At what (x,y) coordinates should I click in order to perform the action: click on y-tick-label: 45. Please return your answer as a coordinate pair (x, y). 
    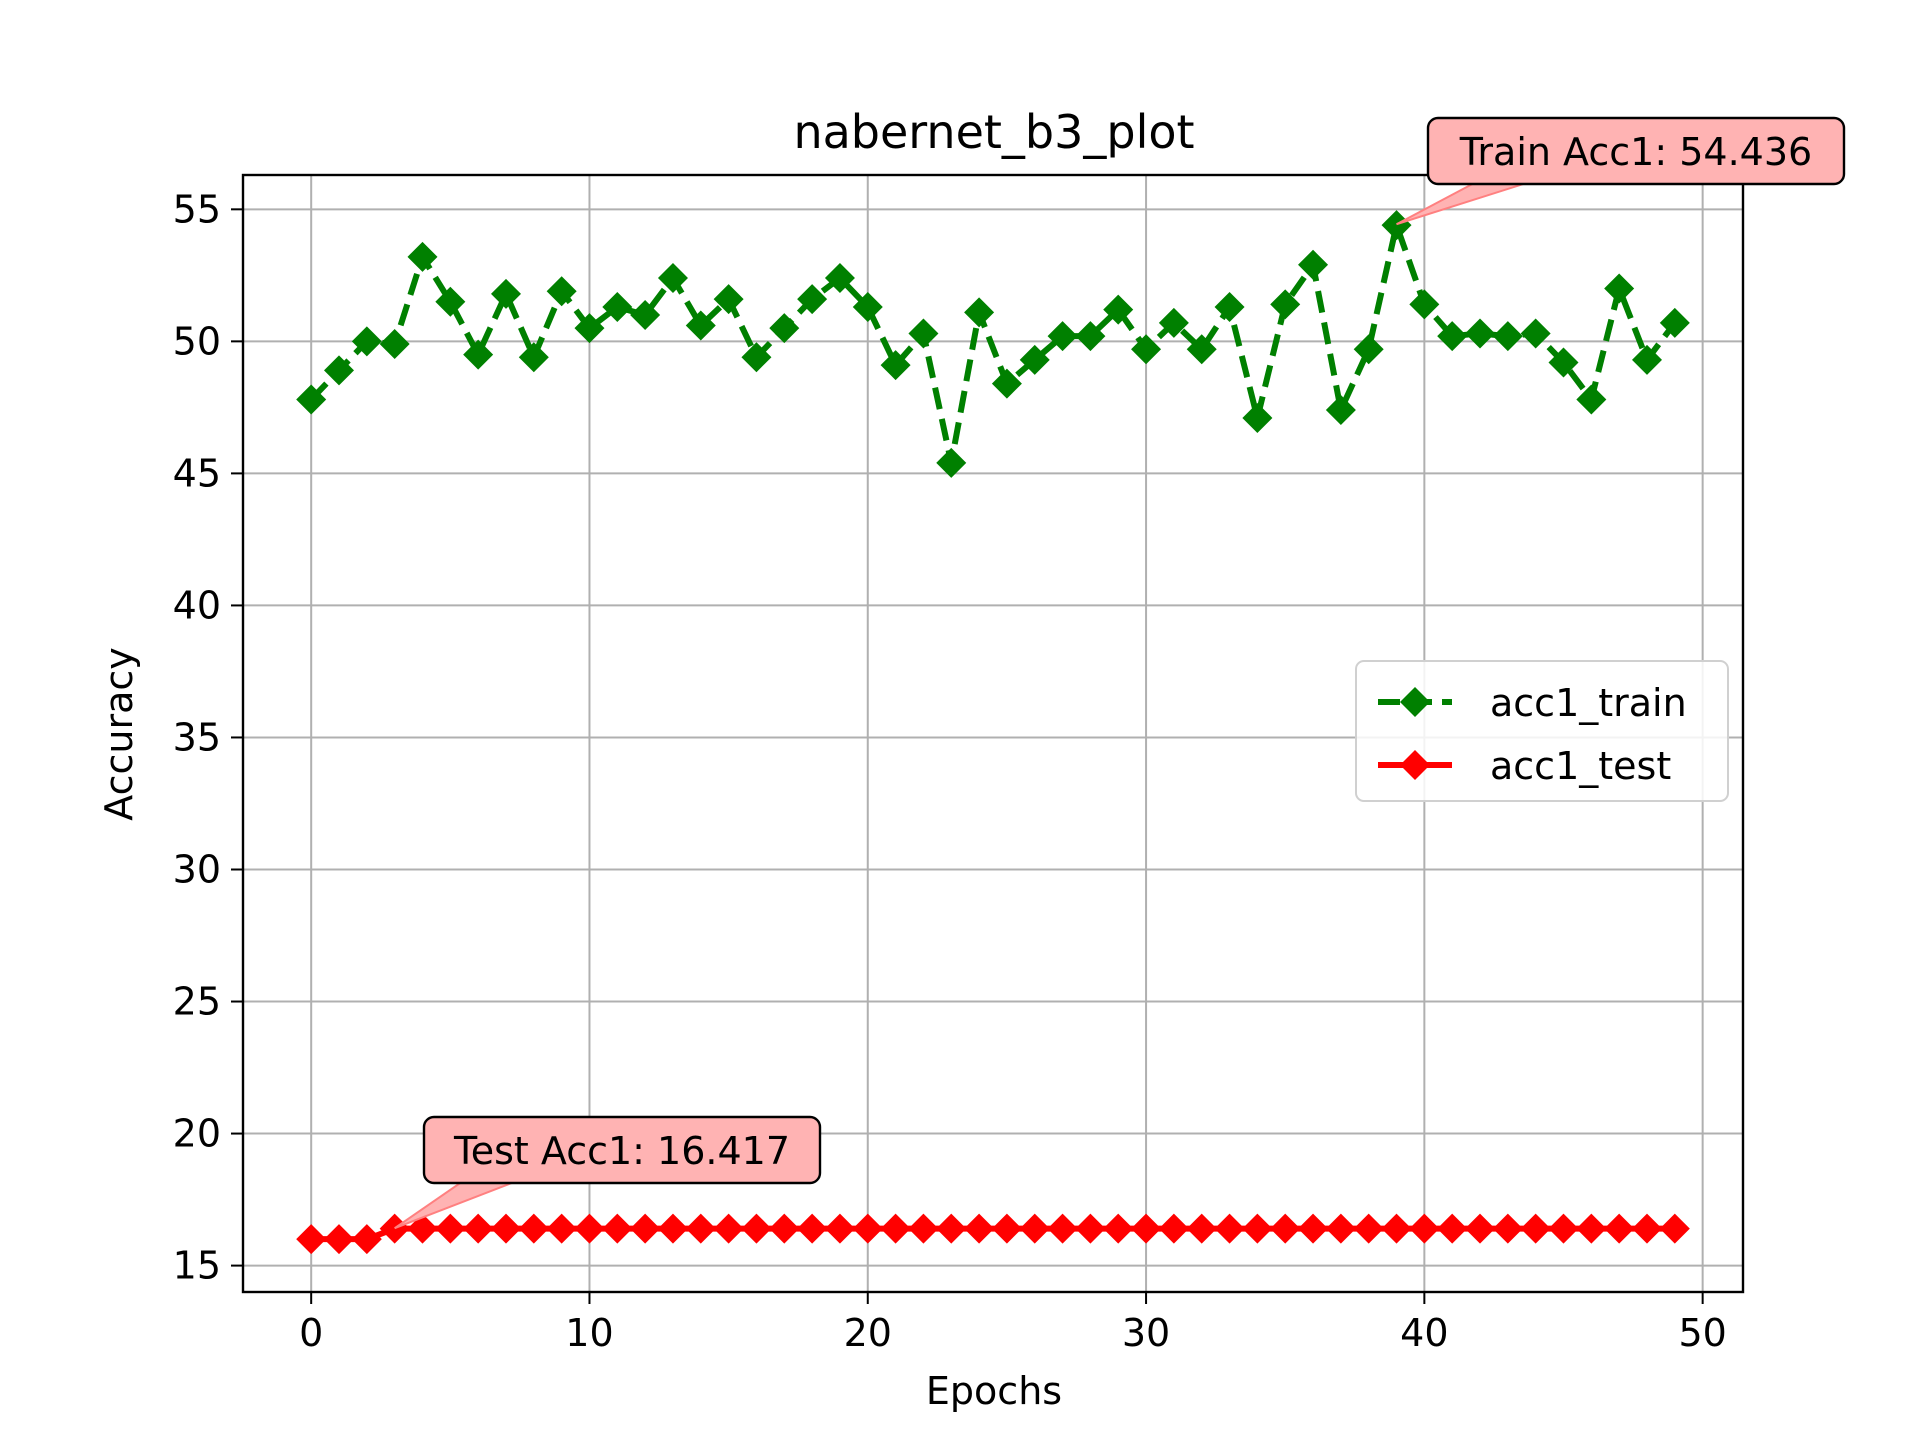
    Looking at the image, I should click on (197, 473).